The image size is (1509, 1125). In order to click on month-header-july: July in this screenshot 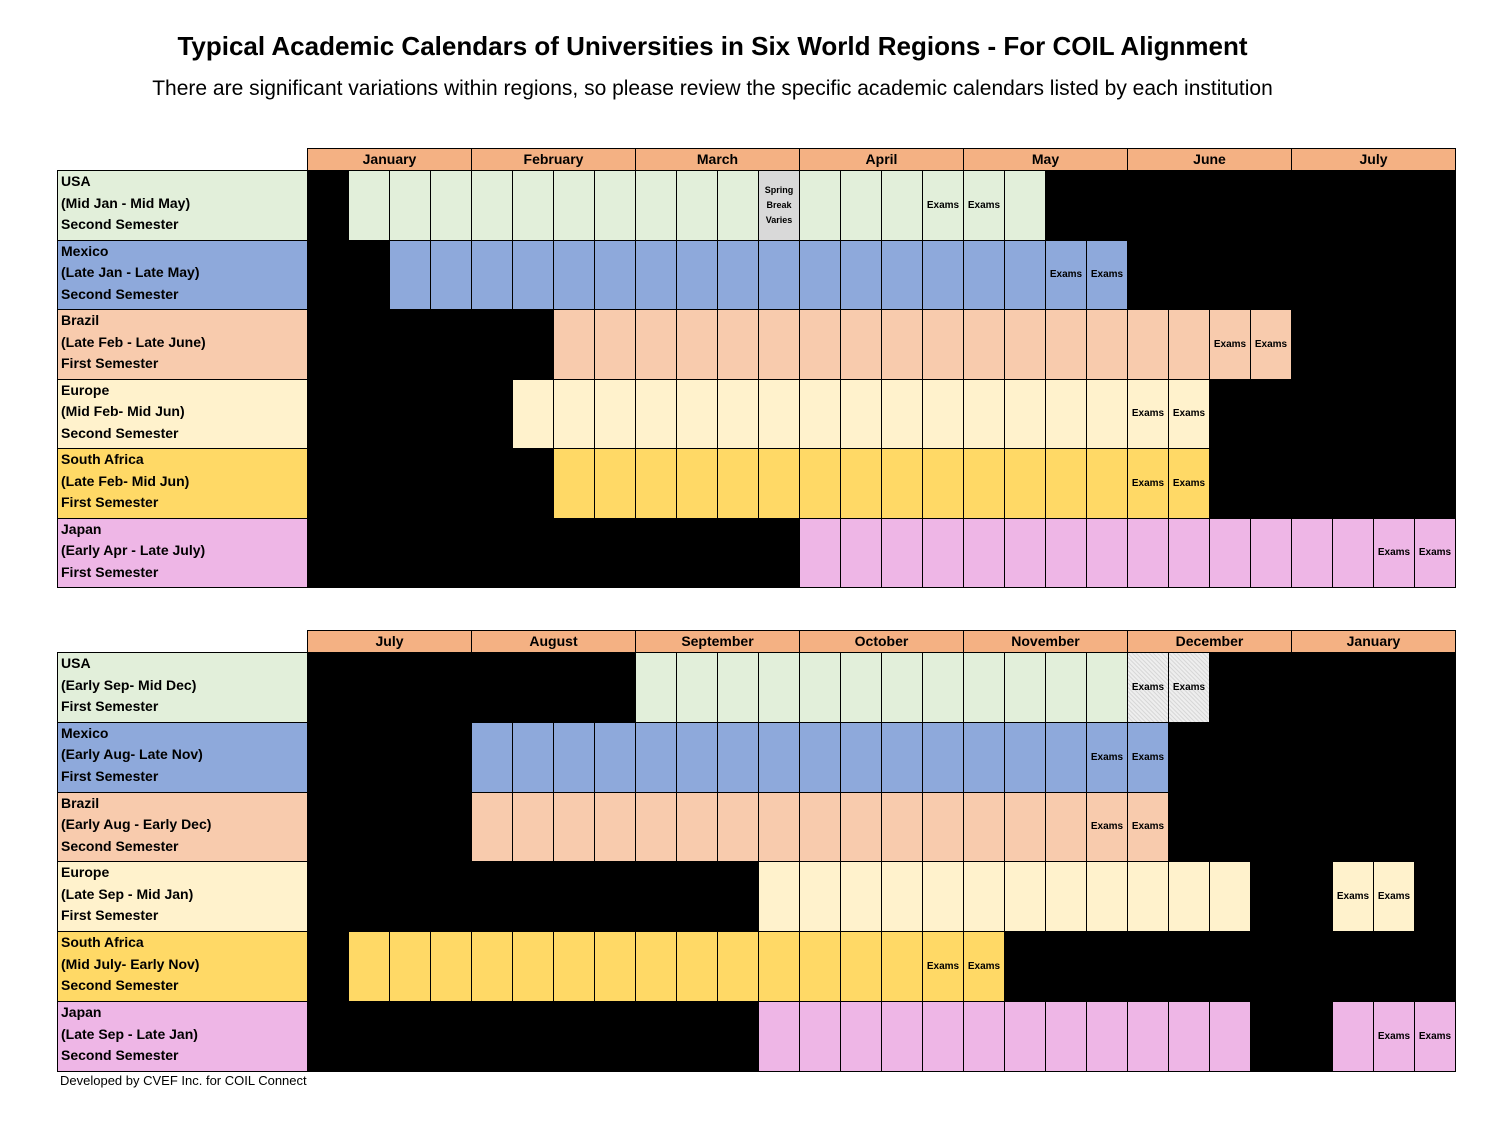, I will do `click(1373, 159)`.